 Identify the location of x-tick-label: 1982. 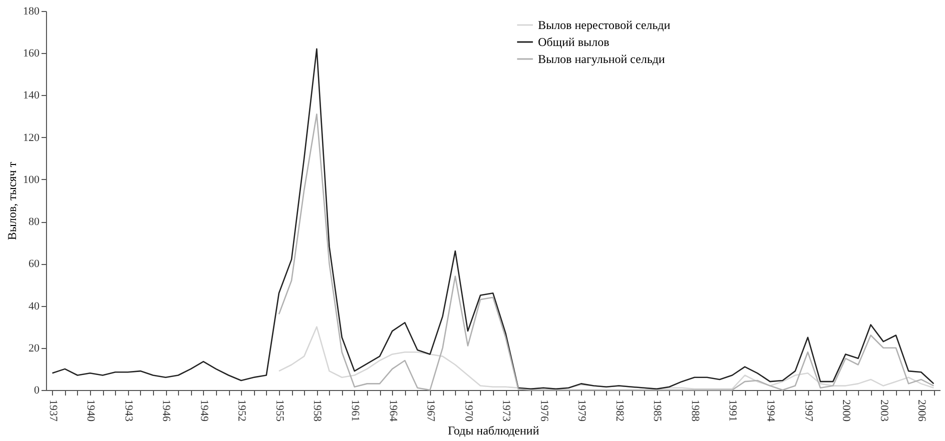
(619, 411).